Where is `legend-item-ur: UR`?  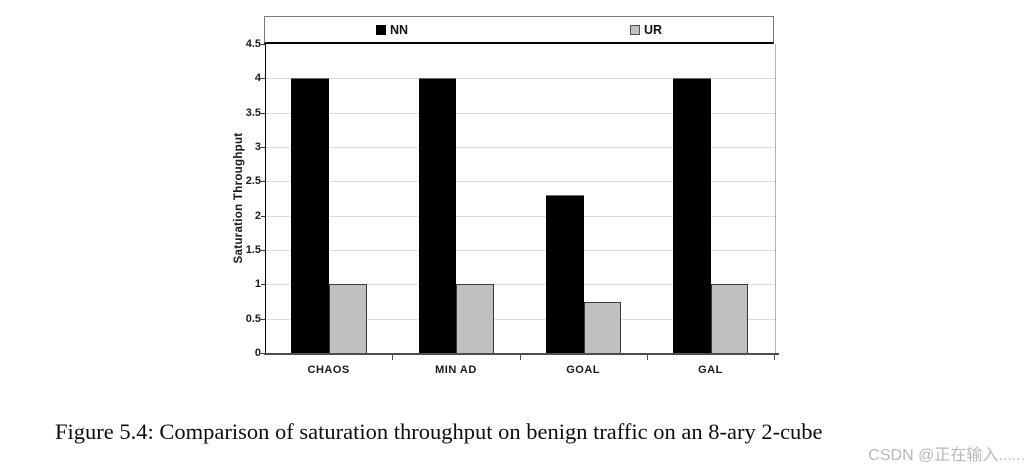
legend-item-ur: UR is located at coordinates (646, 29).